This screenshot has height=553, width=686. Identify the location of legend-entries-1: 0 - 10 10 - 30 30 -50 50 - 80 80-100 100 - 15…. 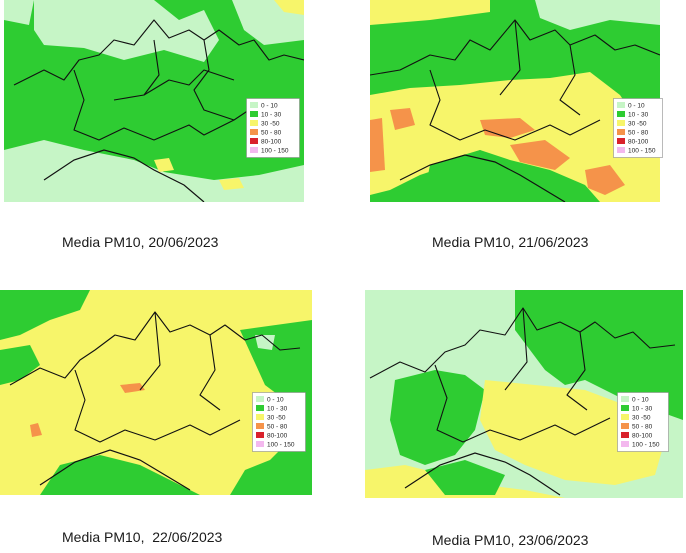
(269, 128).